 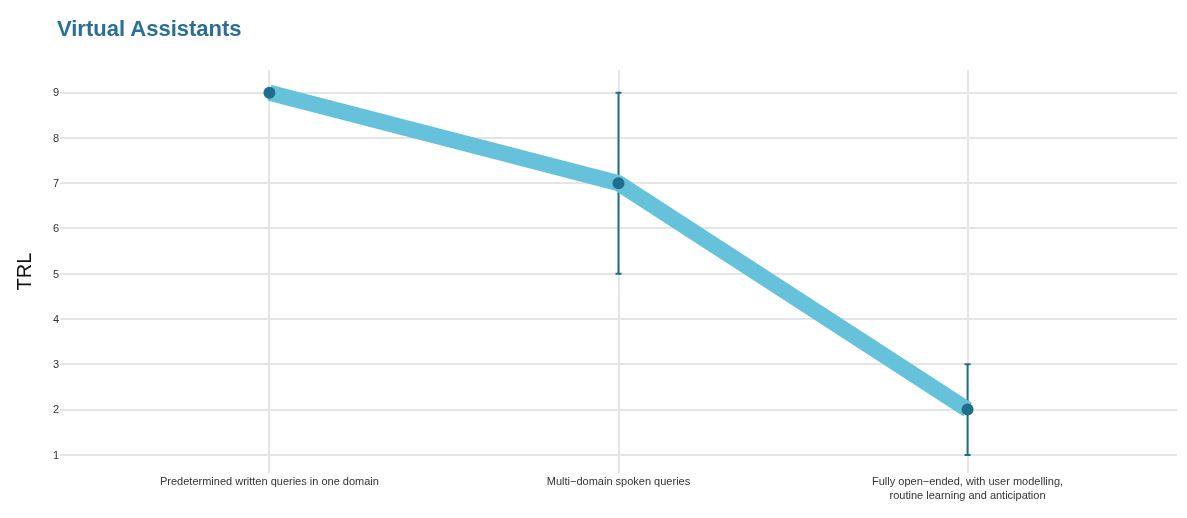 What do you see at coordinates (269, 481) in the screenshot?
I see `x-tick-label: Predetermined written queries in one domain` at bounding box center [269, 481].